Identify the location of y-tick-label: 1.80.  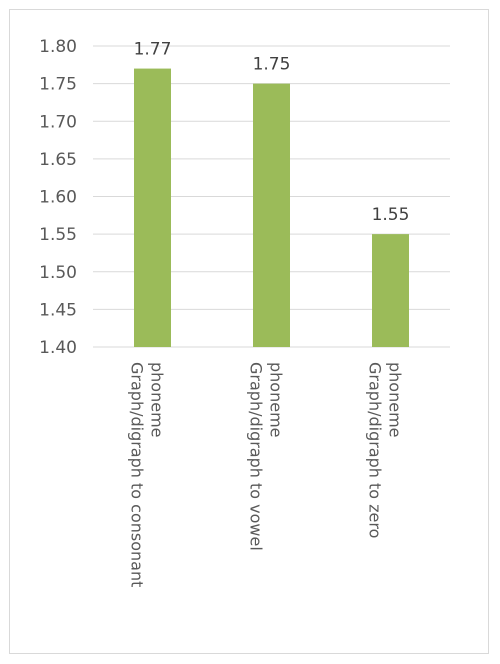
(58, 47).